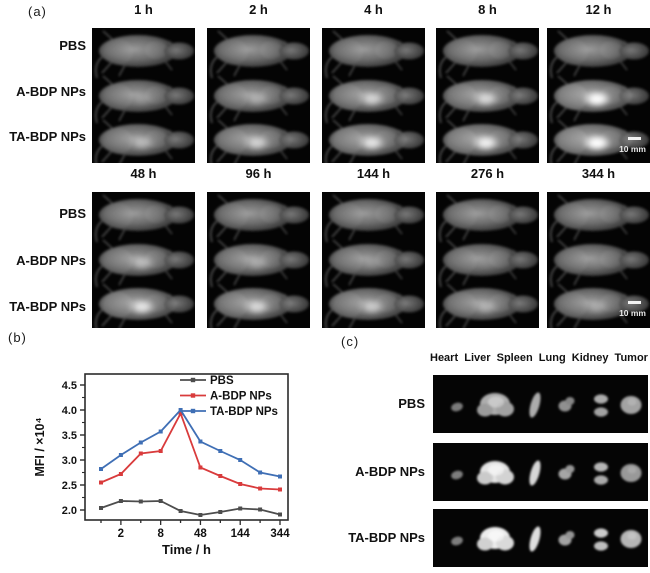 This screenshot has height=573, width=650. I want to click on mouse-imaging-panel-96-h, so click(258, 262).